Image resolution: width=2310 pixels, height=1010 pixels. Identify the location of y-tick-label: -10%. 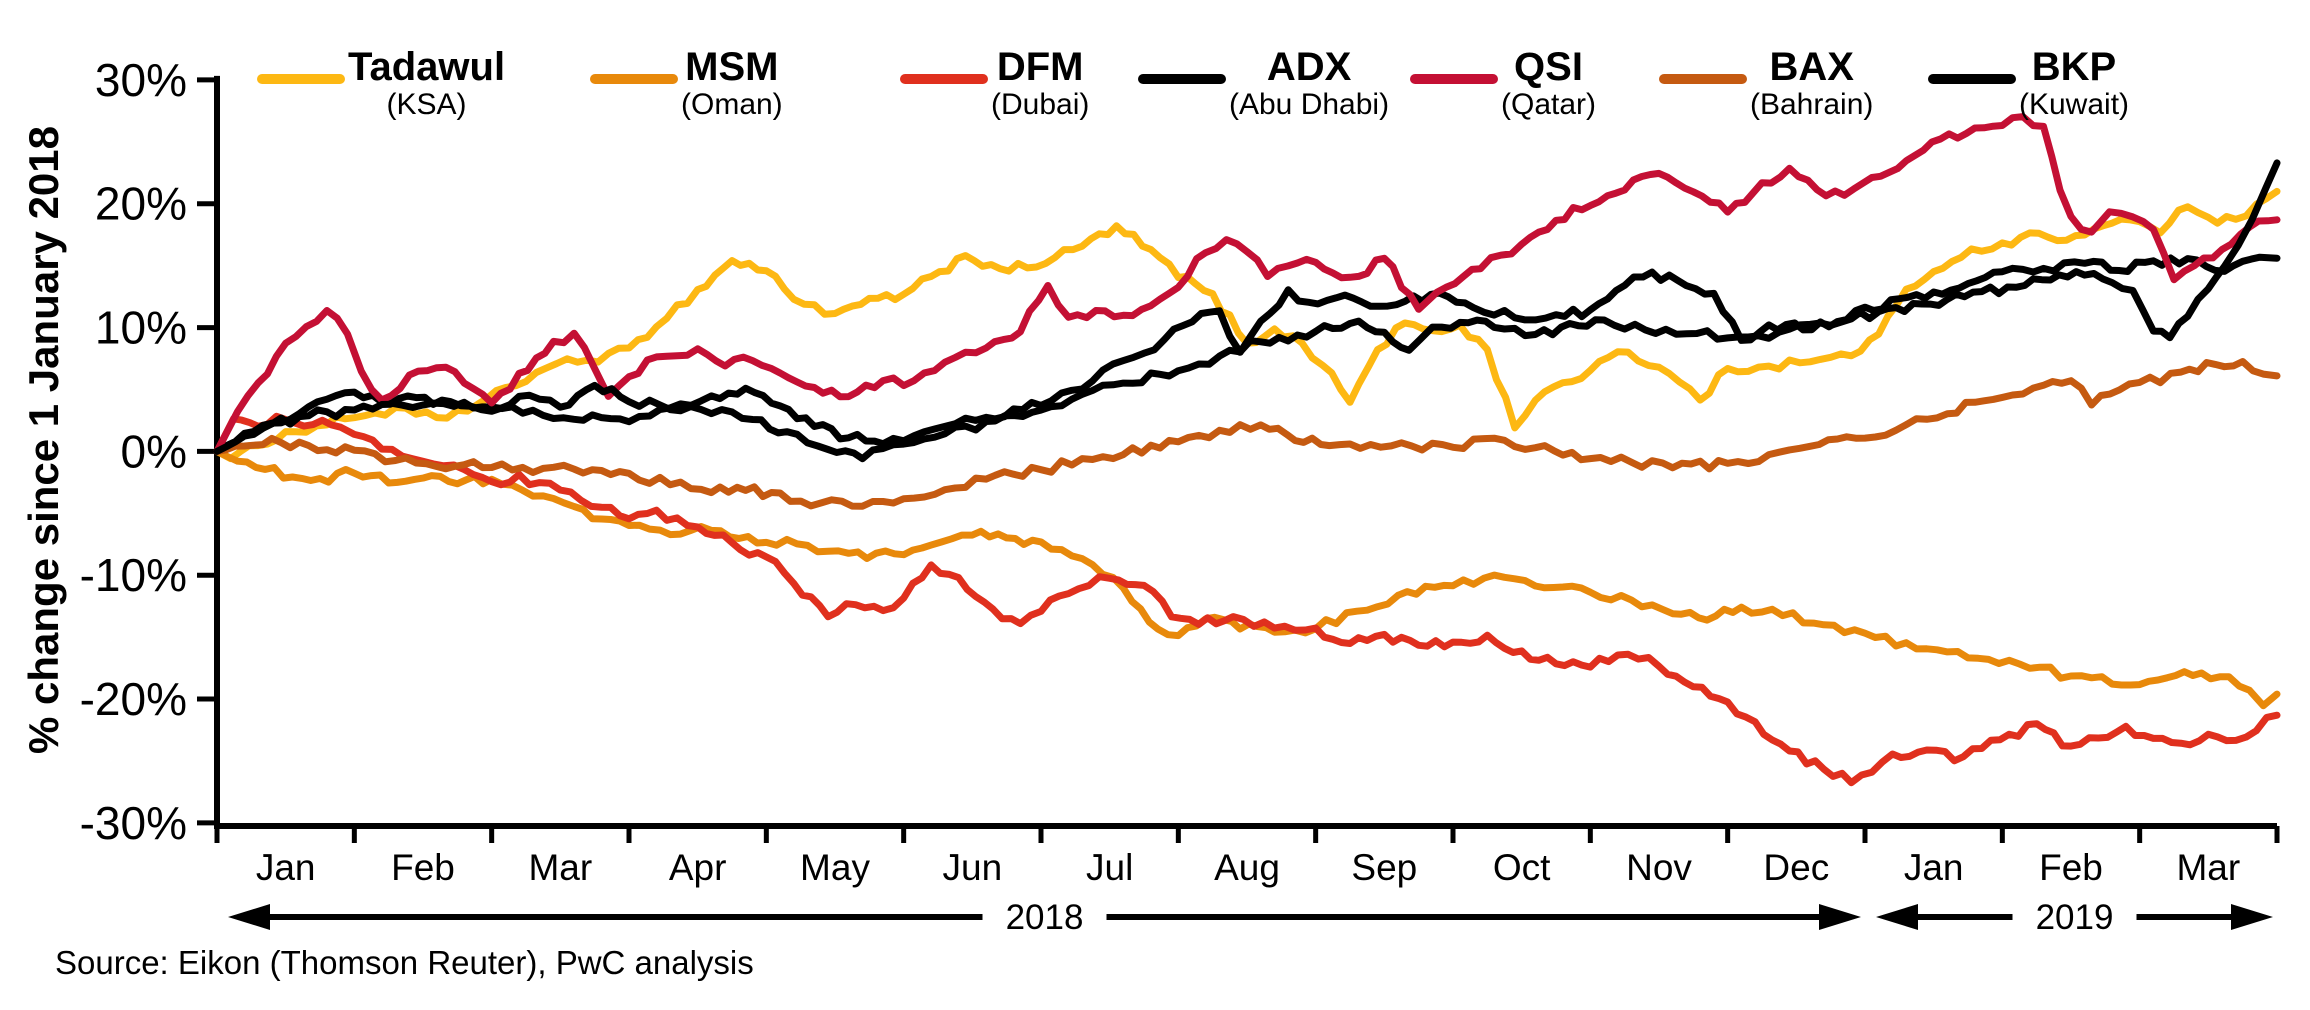
(133, 575).